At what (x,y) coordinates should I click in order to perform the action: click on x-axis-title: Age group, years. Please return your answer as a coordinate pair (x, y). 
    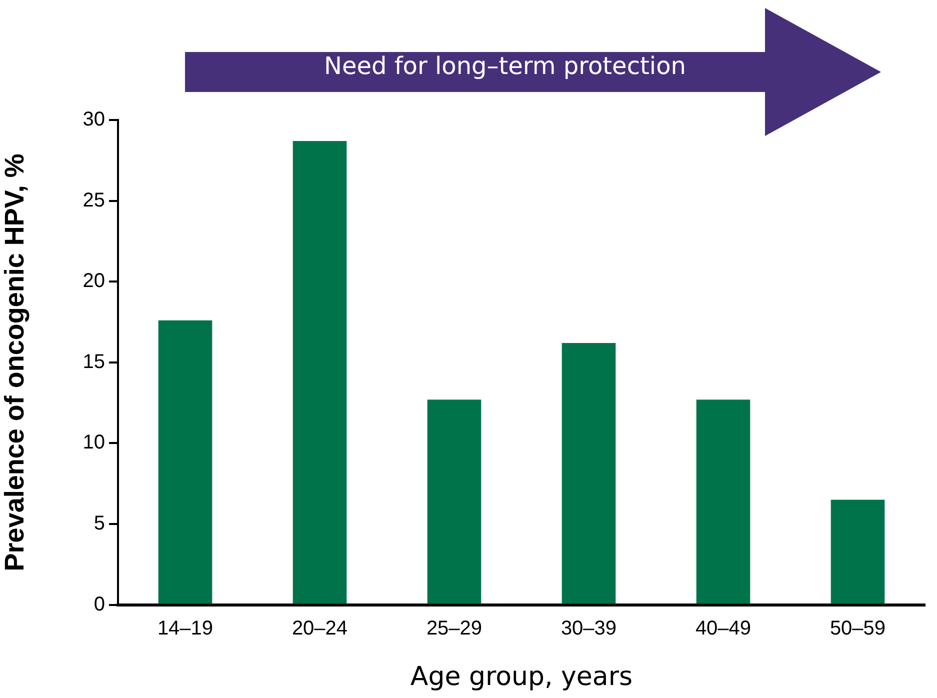
    Looking at the image, I should click on (521, 677).